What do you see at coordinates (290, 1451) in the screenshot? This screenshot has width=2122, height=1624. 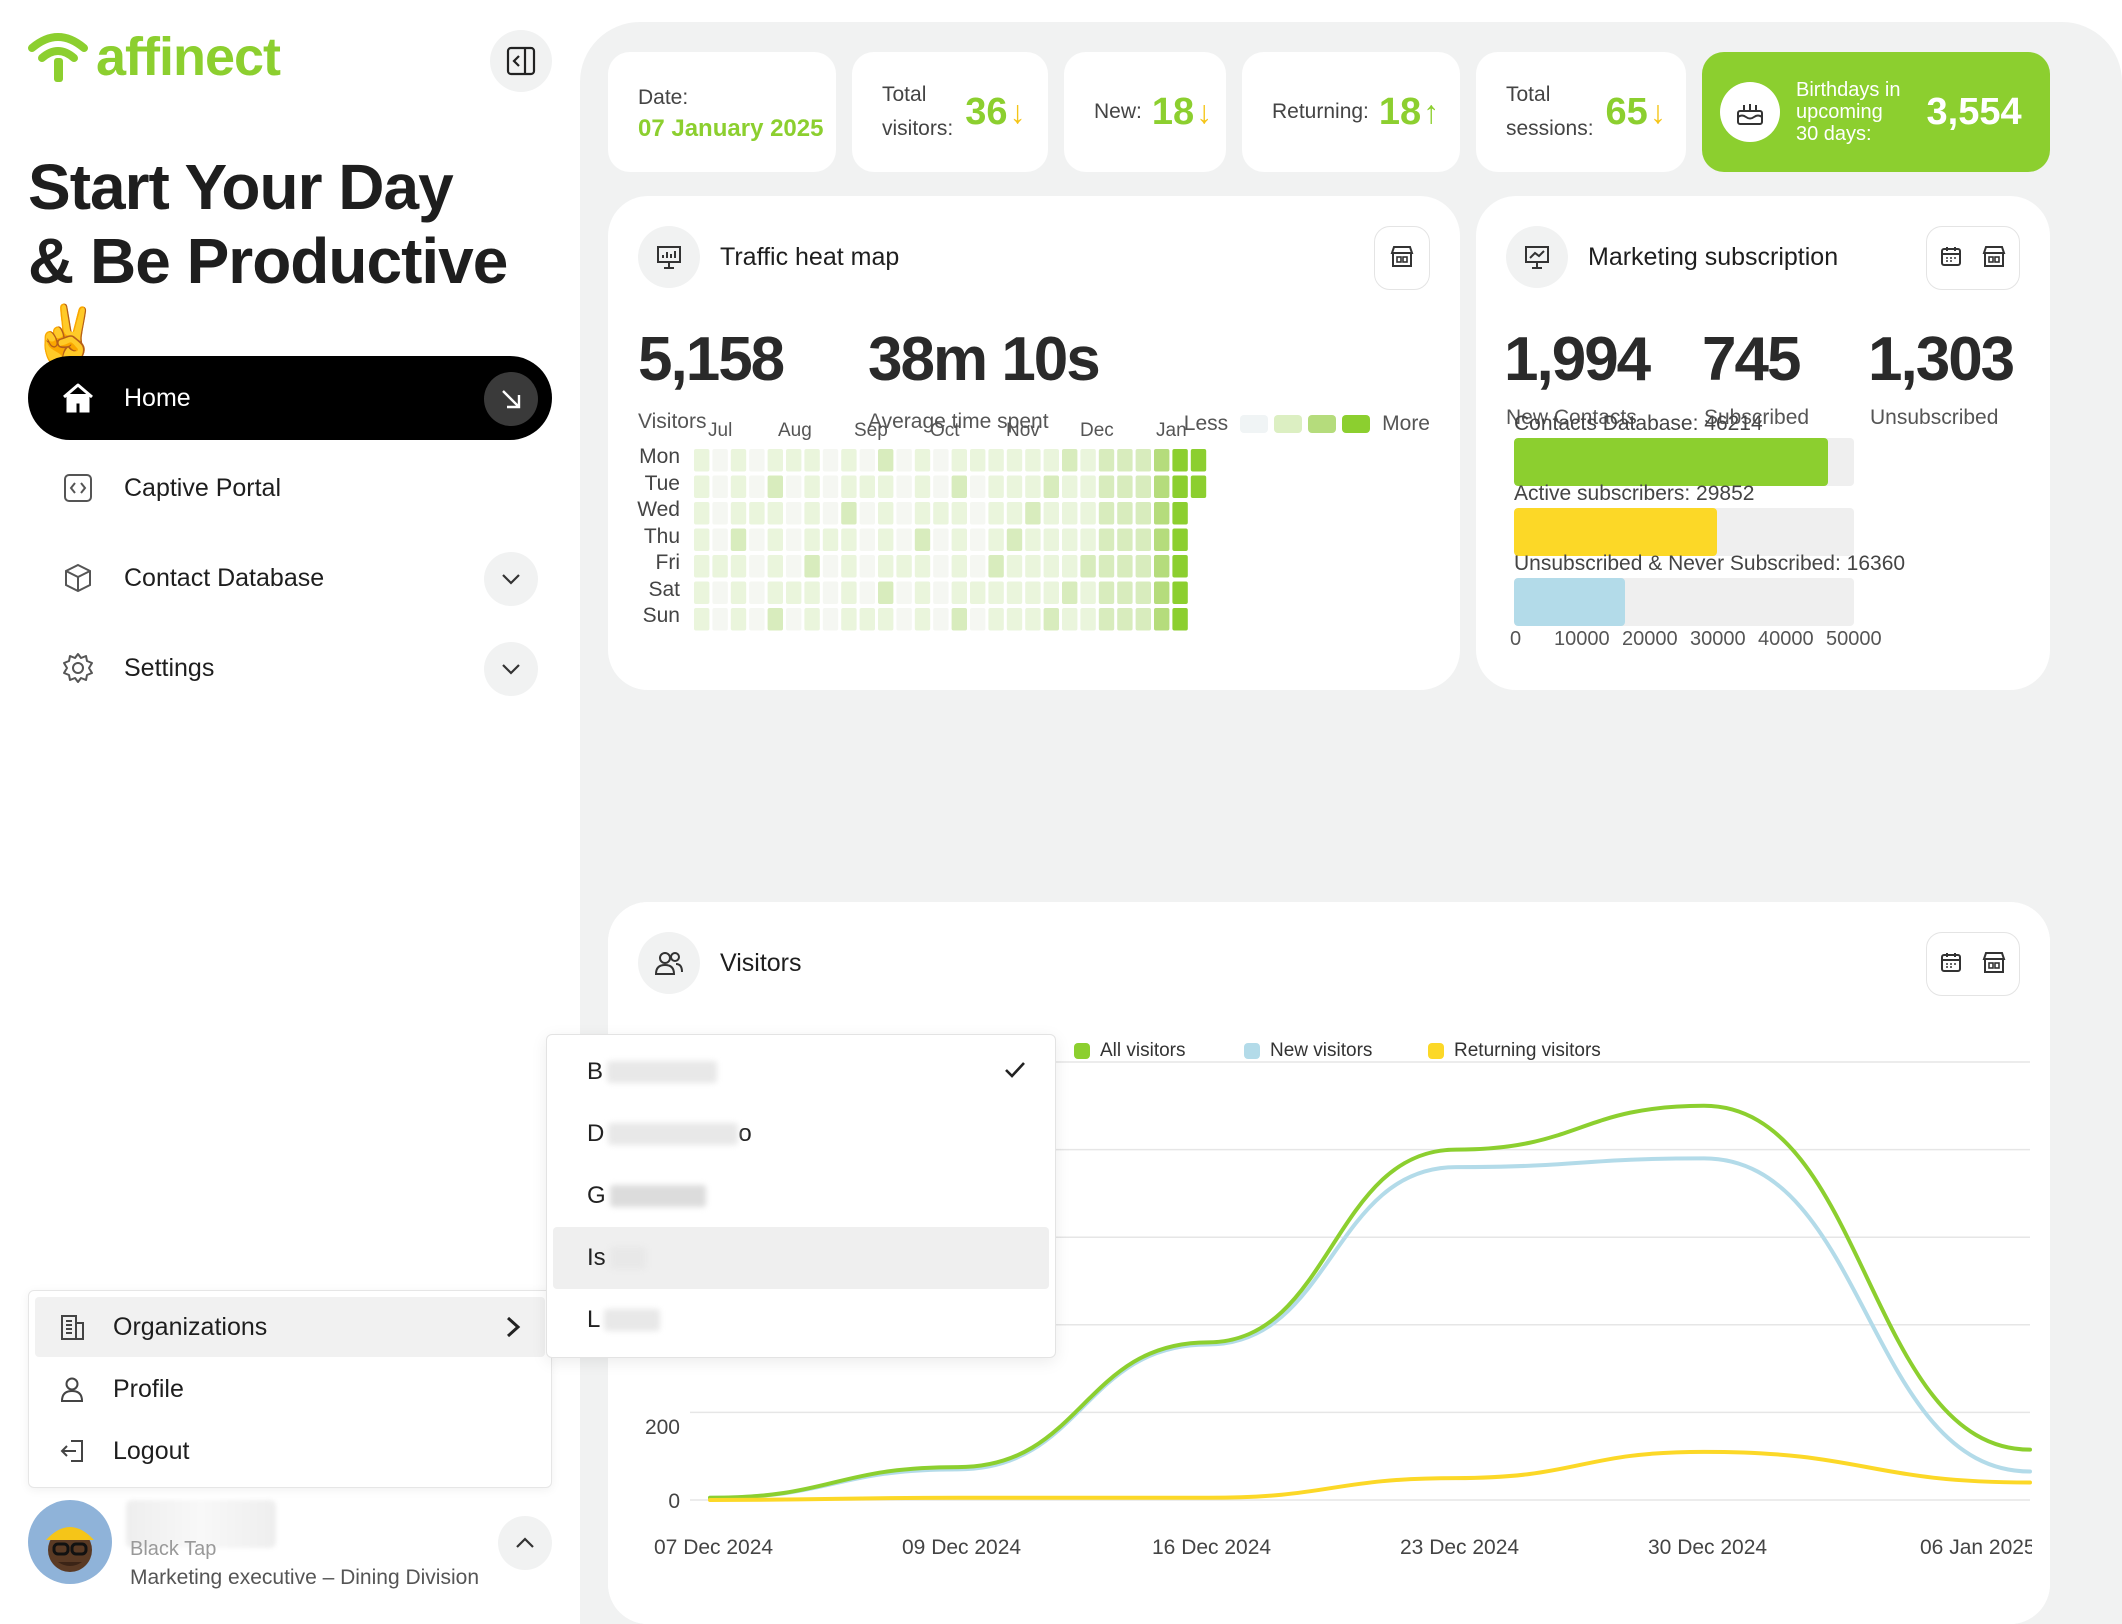 I see `menu-item-logout: Logout` at bounding box center [290, 1451].